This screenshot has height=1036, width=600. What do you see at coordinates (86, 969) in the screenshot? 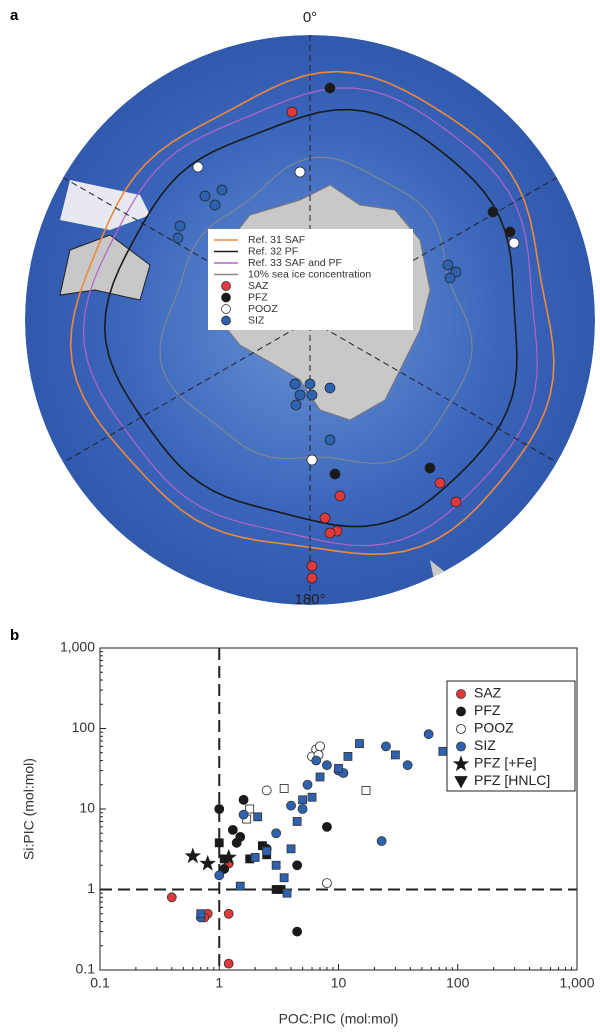
I see `y-tick-label: 0.1` at bounding box center [86, 969].